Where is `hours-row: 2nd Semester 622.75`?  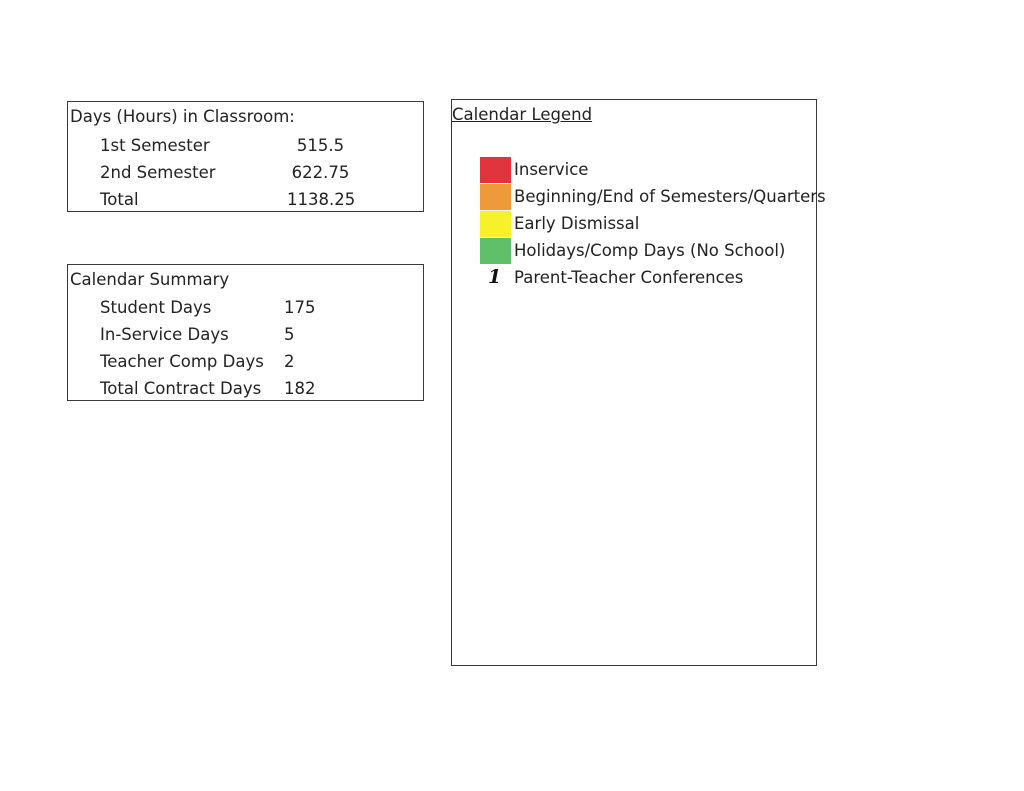
hours-row: 2nd Semester 622.75 is located at coordinates (245, 173).